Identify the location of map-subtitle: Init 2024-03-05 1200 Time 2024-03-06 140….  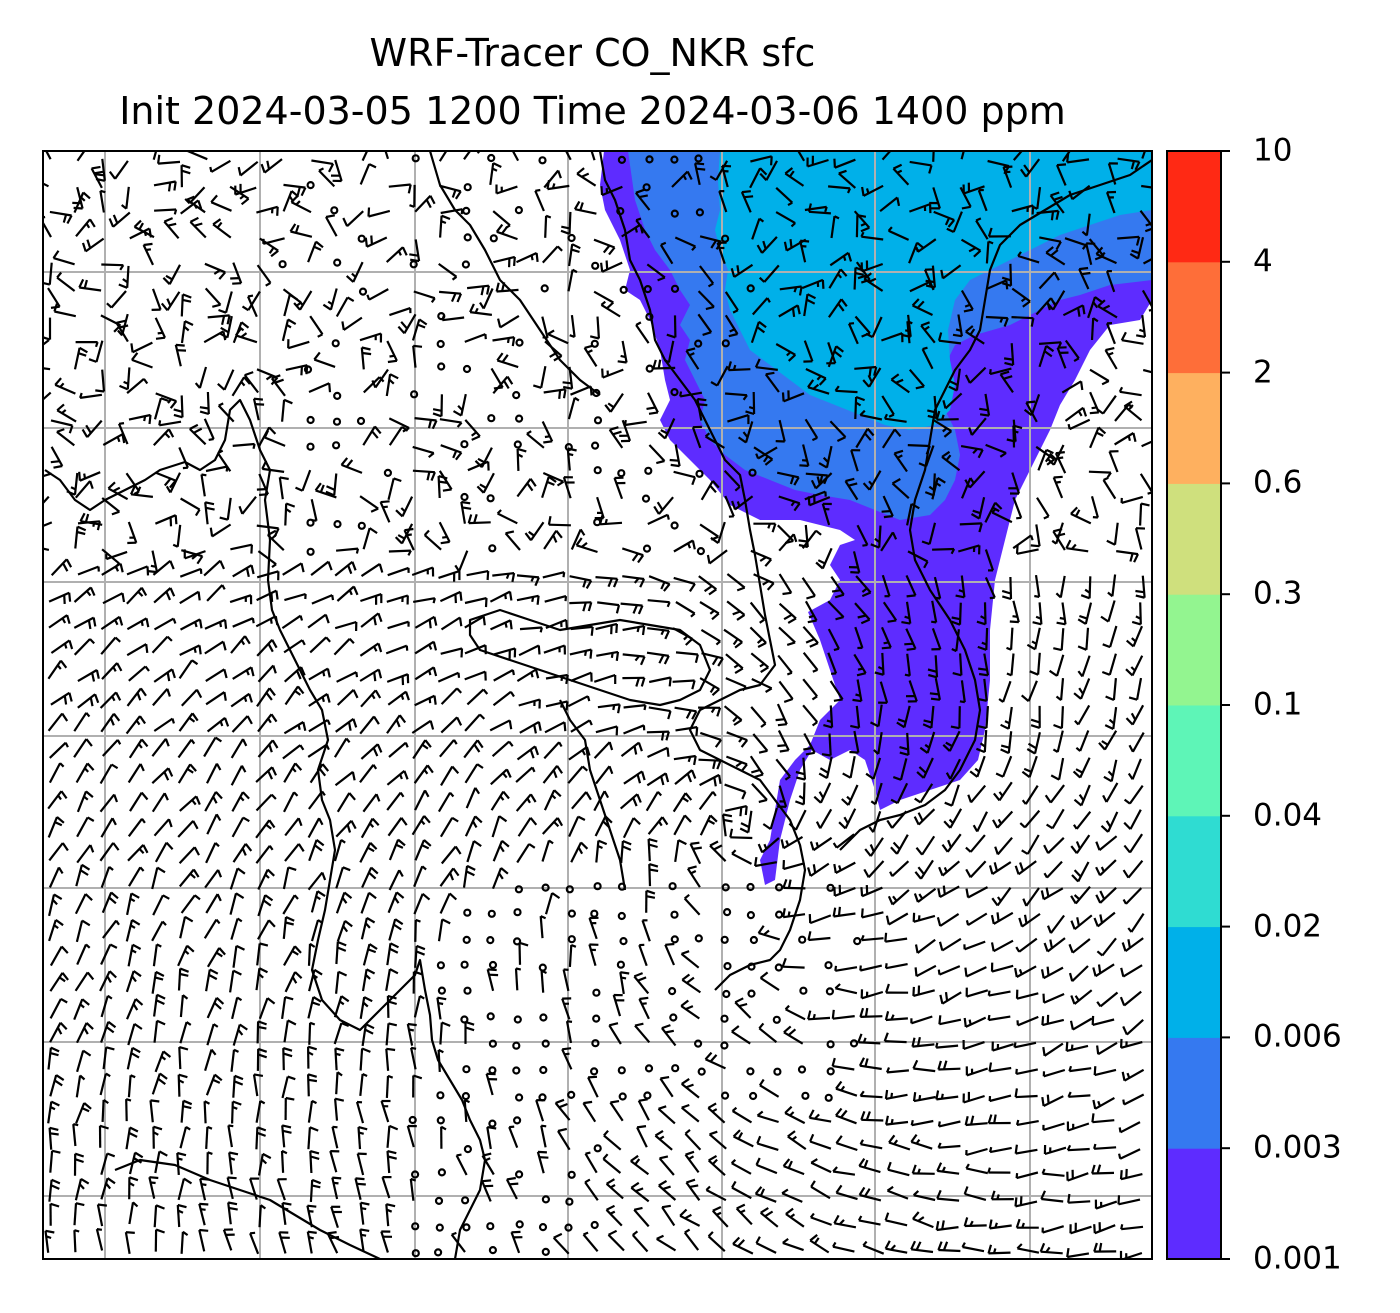
(592, 111).